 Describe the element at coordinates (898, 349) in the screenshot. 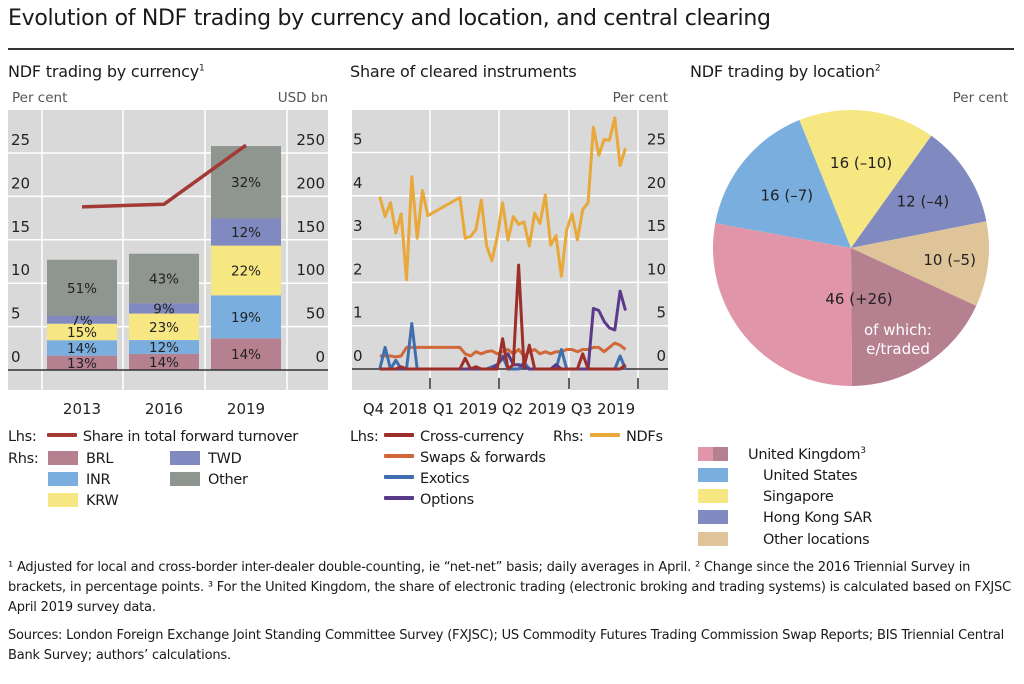

I see `pie-etraded-label-line2: e/traded` at that location.